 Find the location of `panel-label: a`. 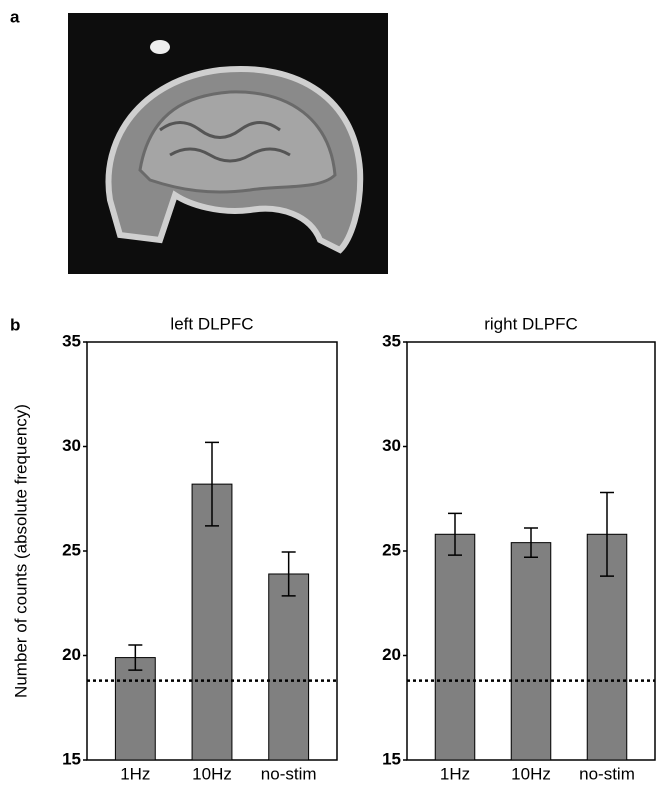

panel-label: a is located at coordinates (15, 16).